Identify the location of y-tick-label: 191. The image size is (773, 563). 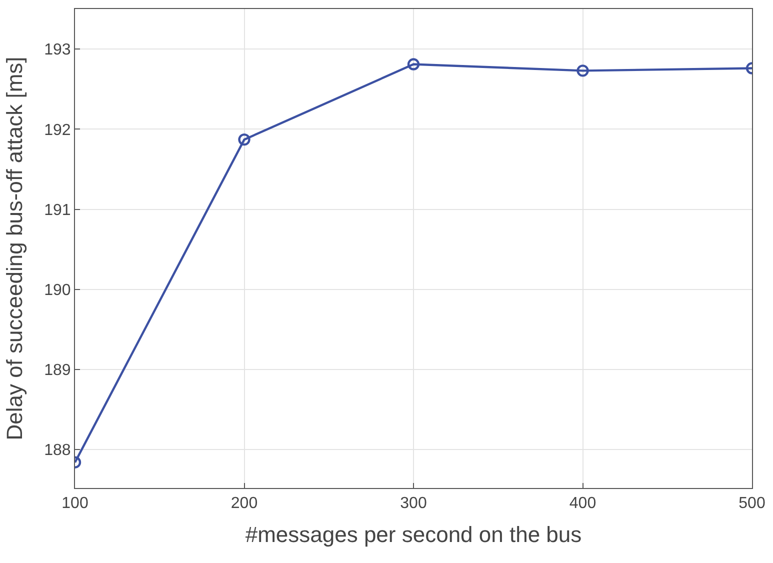
(57, 210).